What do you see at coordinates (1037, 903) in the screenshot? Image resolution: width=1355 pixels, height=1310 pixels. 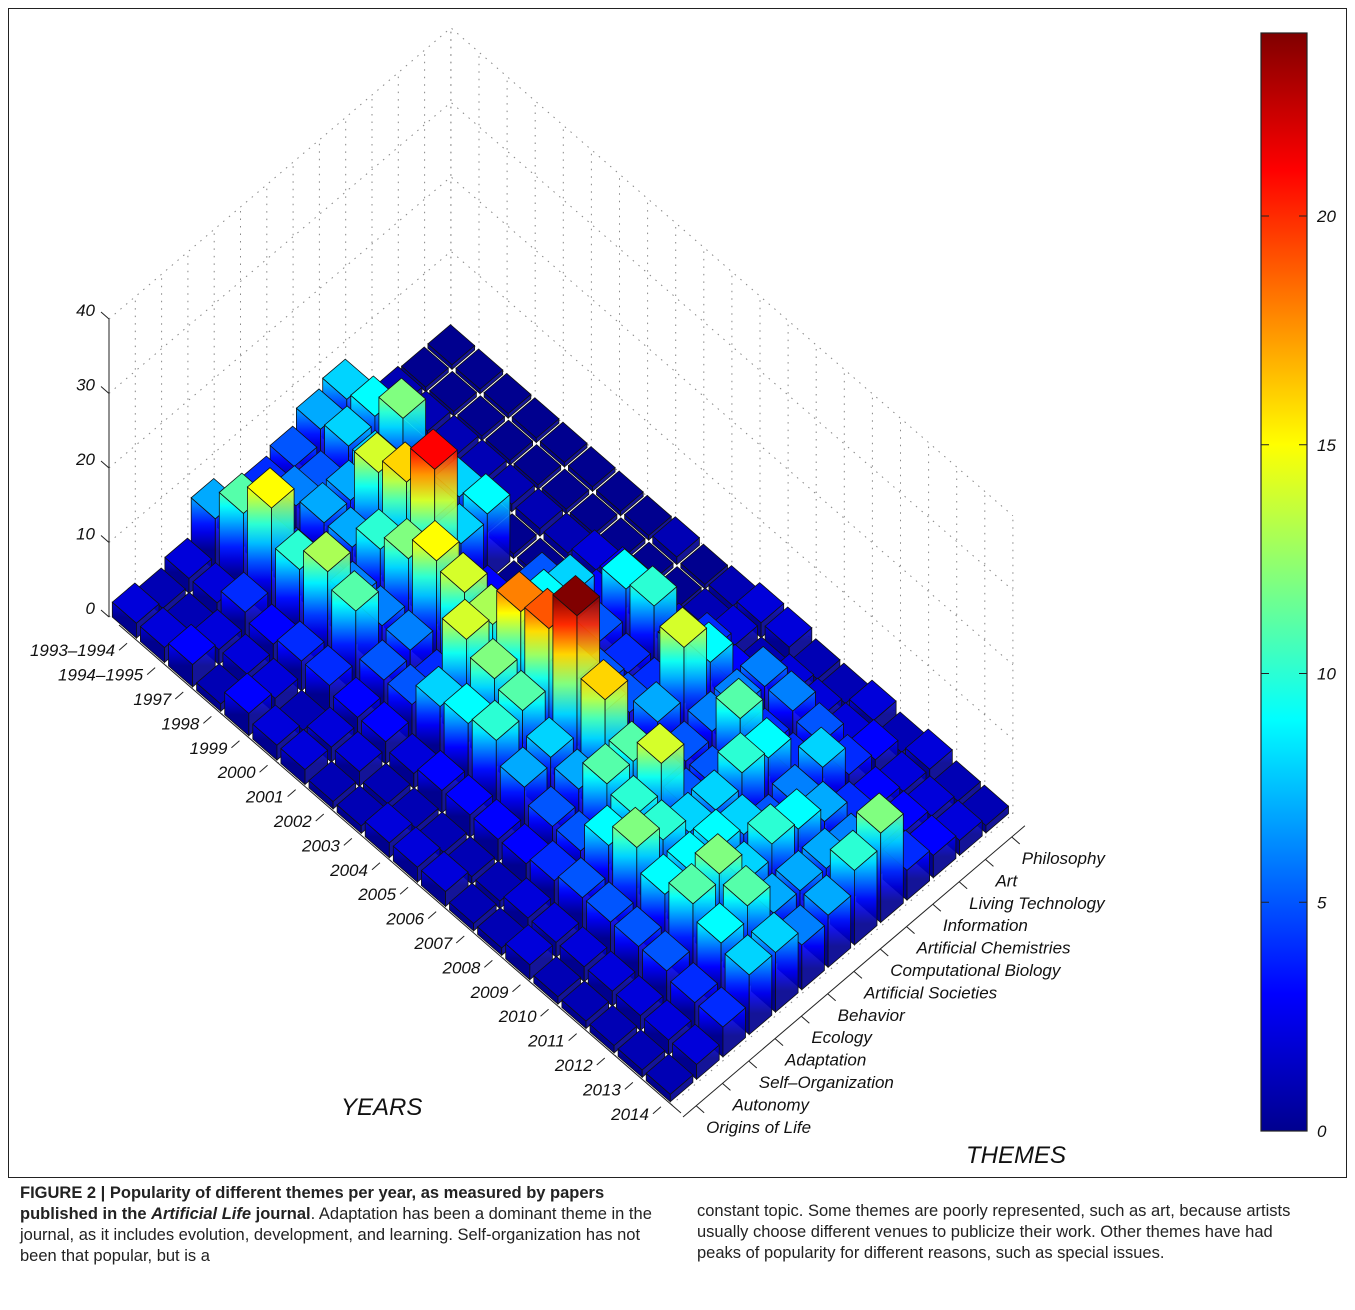 I see `theme-tick-label: Living Technology` at bounding box center [1037, 903].